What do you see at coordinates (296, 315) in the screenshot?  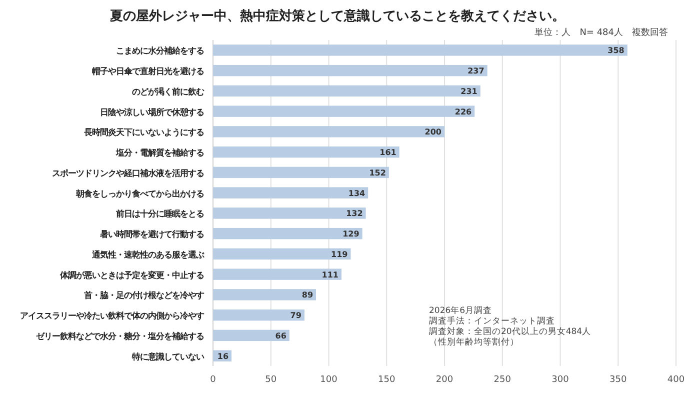 I see `data-label: 79` at bounding box center [296, 315].